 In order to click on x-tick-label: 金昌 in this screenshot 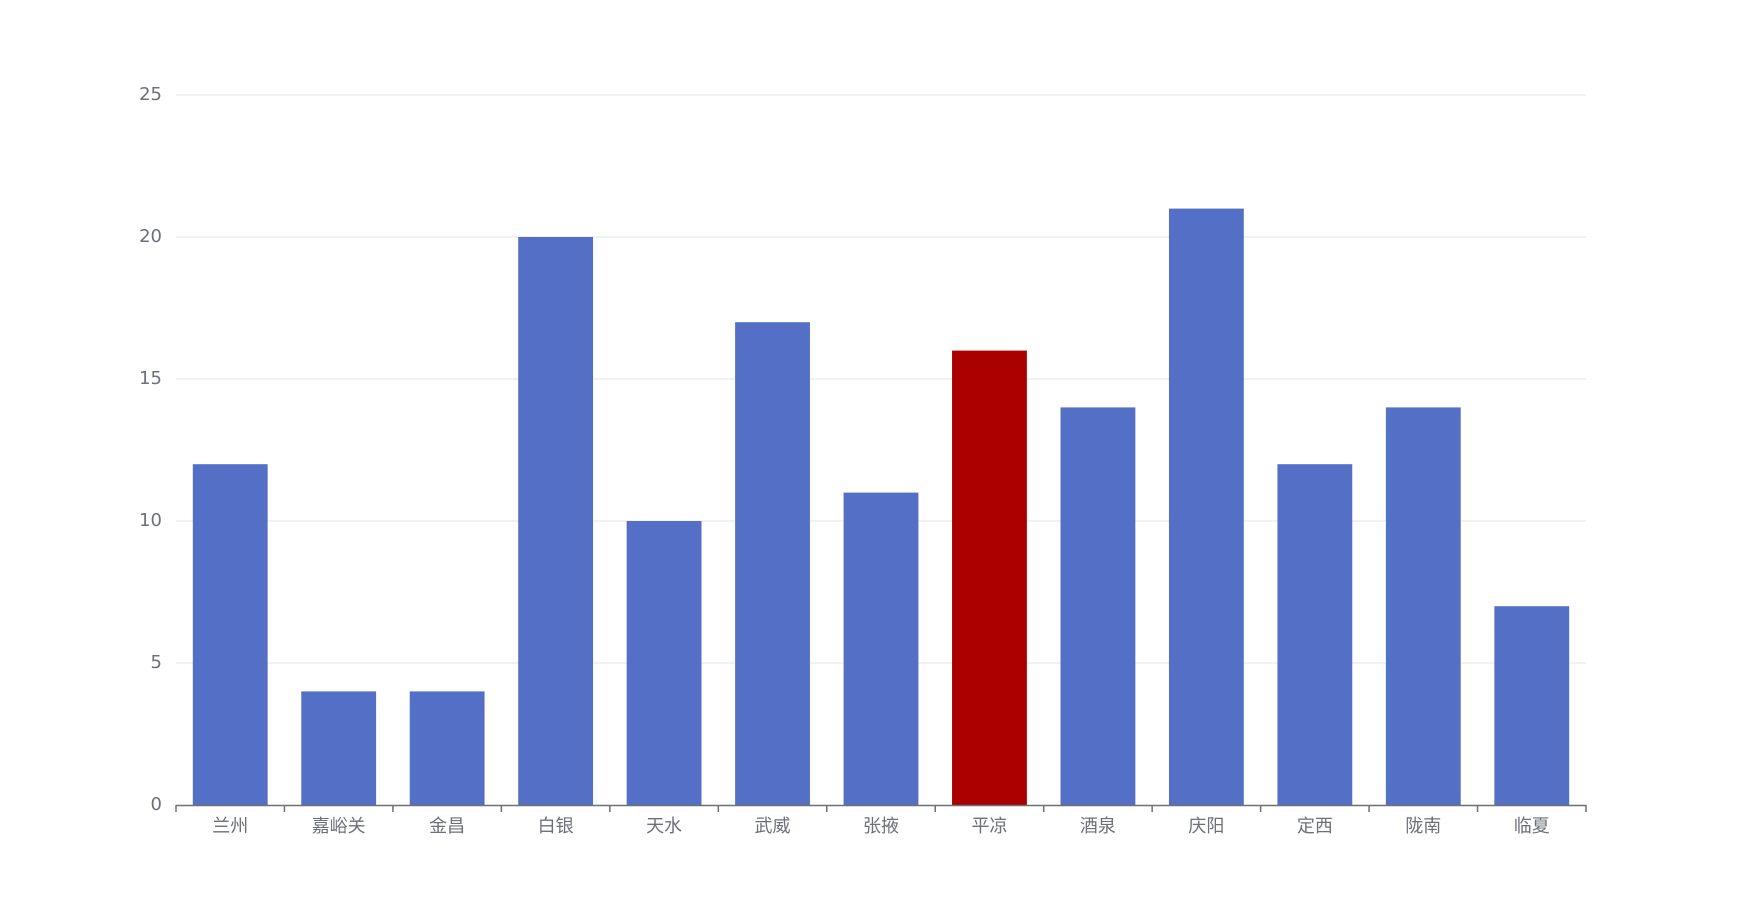, I will do `click(447, 826)`.